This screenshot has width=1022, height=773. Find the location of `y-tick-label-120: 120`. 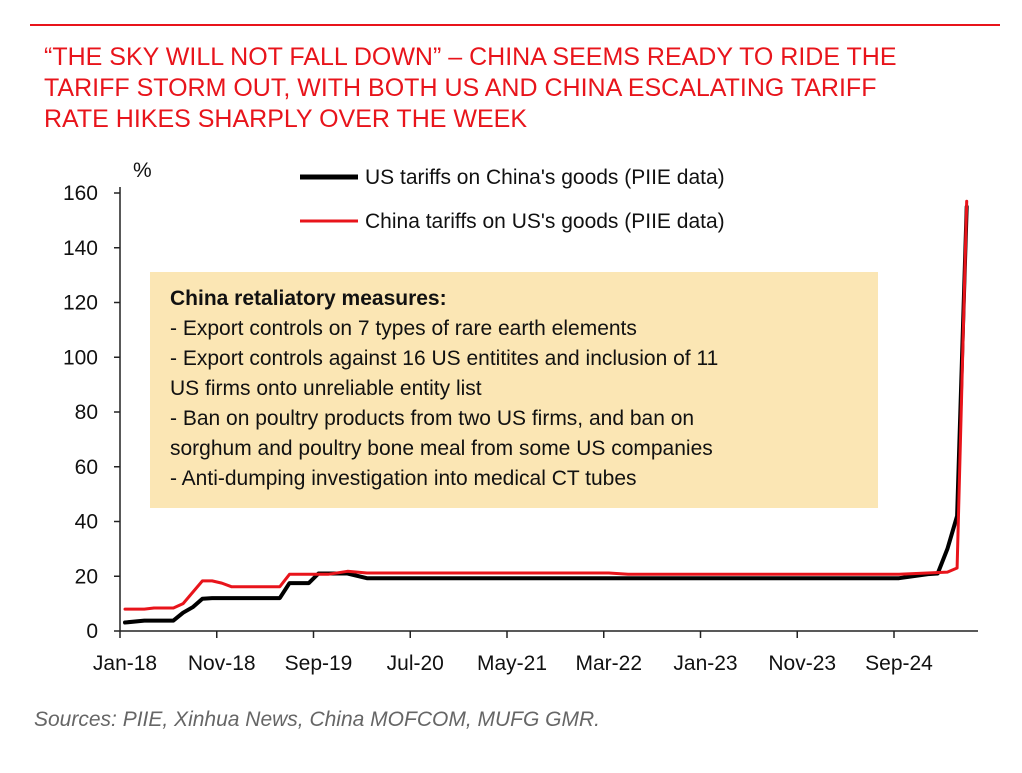

y-tick-label-120: 120 is located at coordinates (80, 303).